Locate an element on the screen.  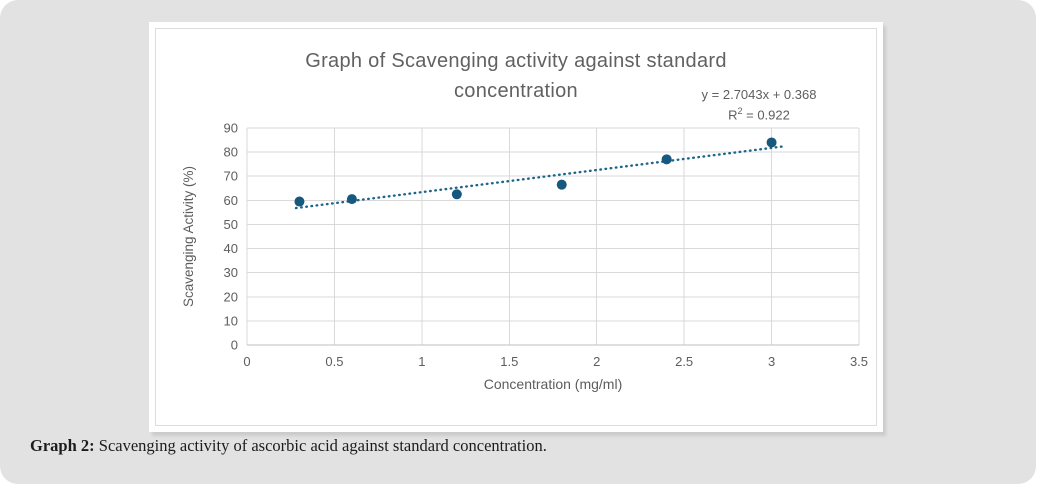
y-tick-label: 10 is located at coordinates (231, 320).